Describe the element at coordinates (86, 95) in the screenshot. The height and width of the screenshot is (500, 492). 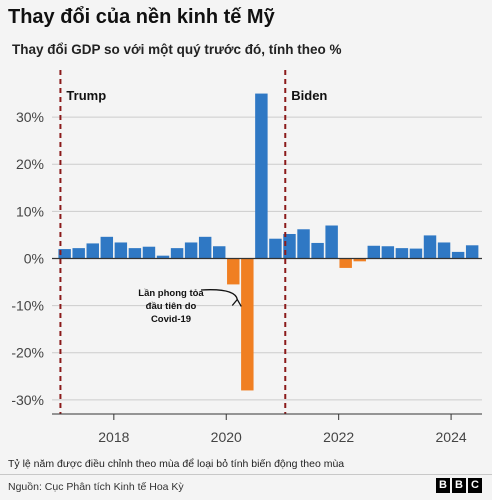
I see `term-marker-label: Trump` at that location.